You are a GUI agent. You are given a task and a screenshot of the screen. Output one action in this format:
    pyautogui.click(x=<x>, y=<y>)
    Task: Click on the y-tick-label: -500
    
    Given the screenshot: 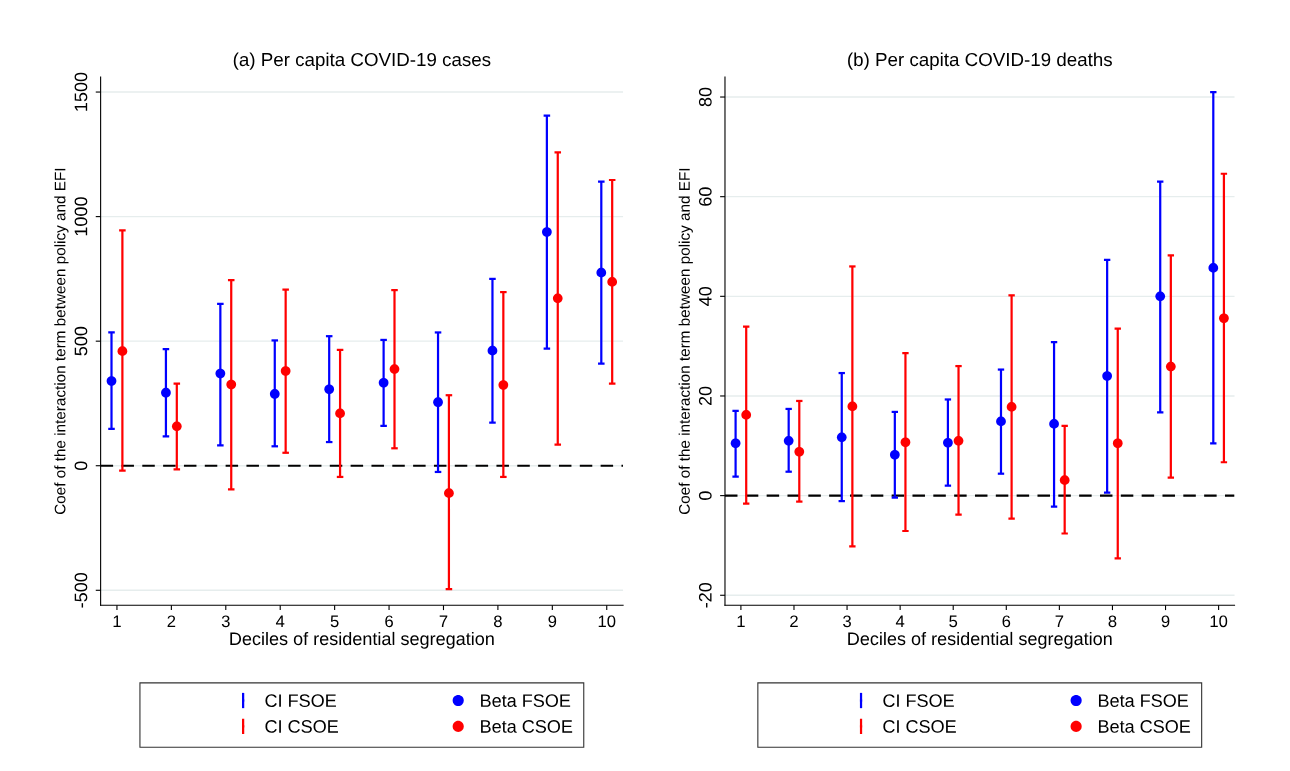 What is the action you would take?
    pyautogui.click(x=81, y=590)
    